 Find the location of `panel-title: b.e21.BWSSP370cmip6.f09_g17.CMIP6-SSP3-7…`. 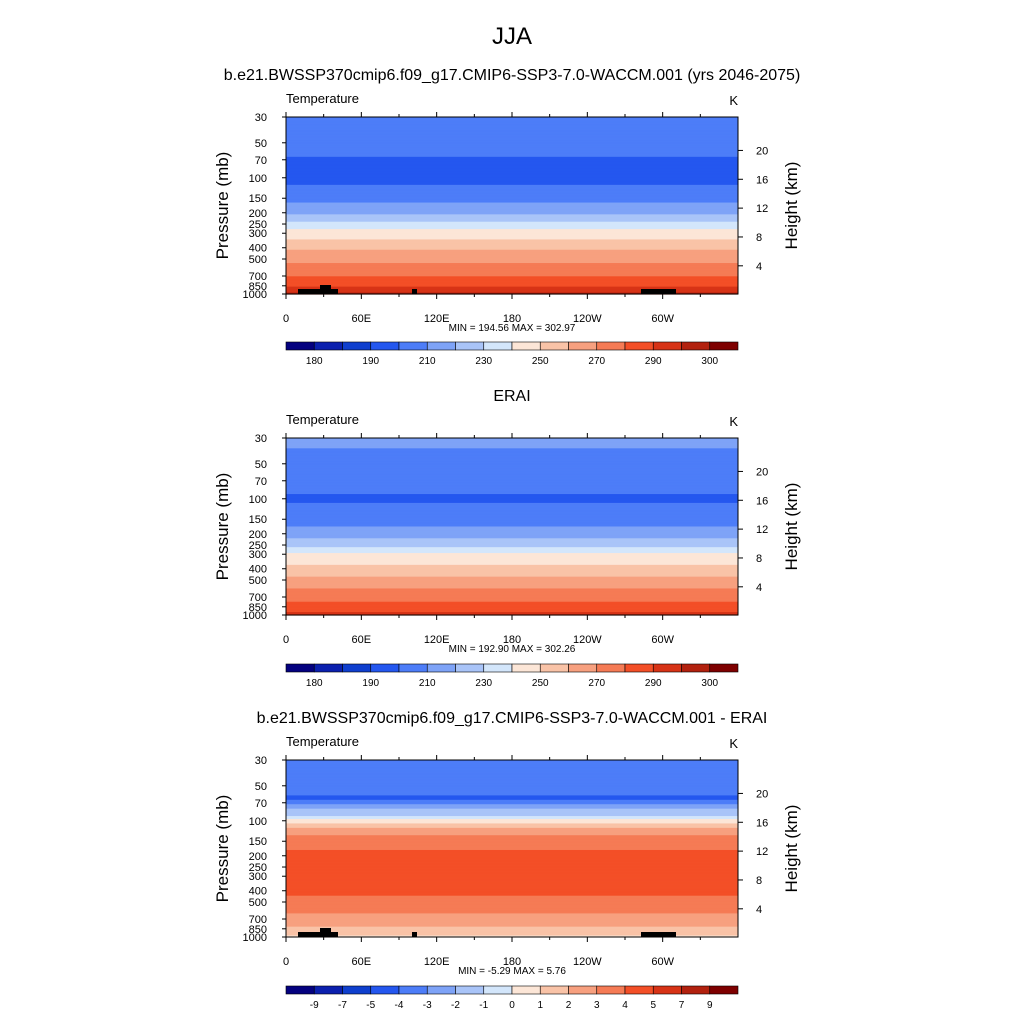

panel-title: b.e21.BWSSP370cmip6.f09_g17.CMIP6-SSP3-7… is located at coordinates (512, 75).